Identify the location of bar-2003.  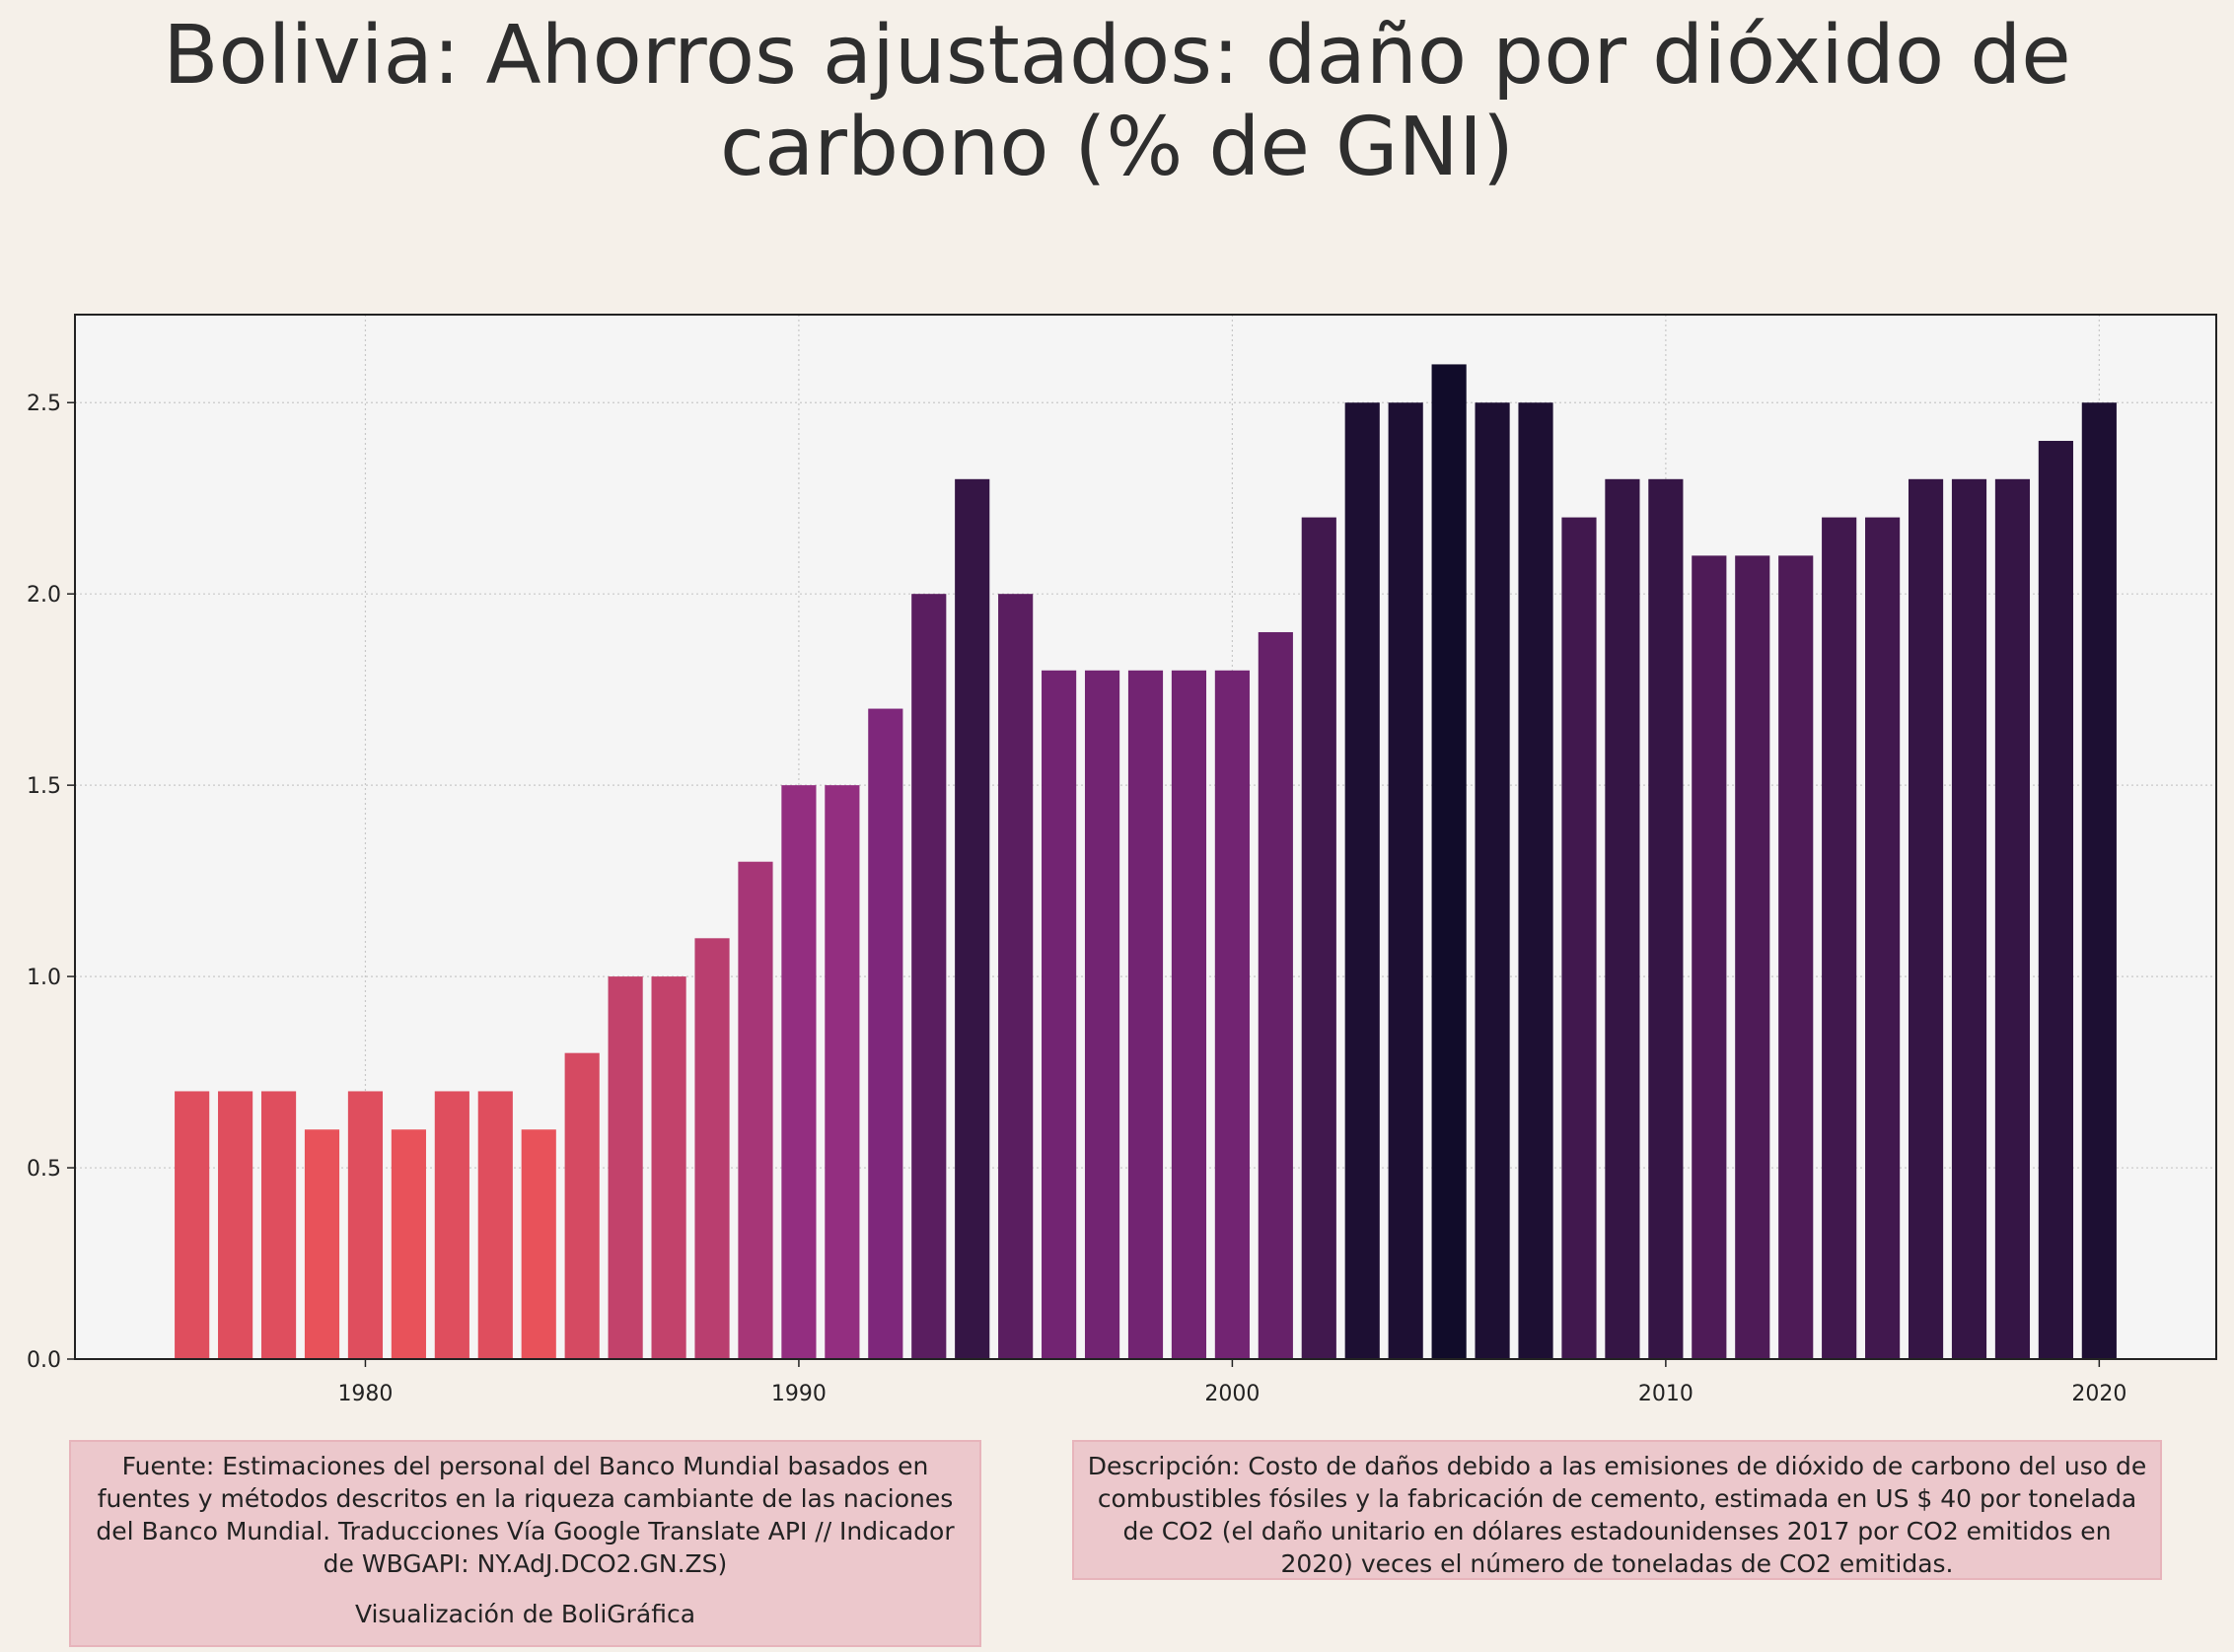
(1362, 881).